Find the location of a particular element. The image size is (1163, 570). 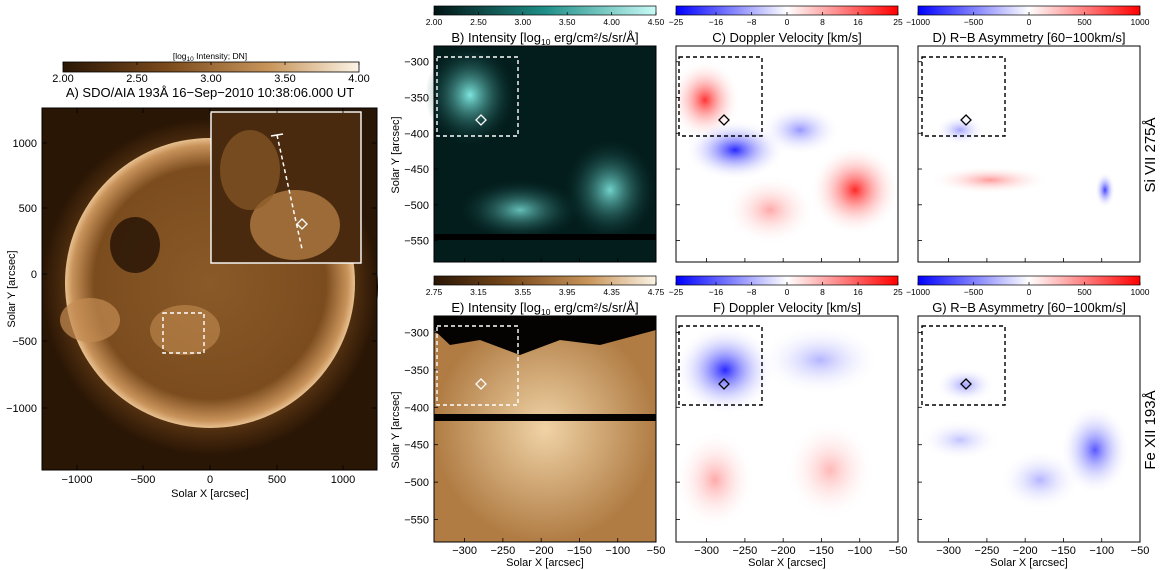

panel-a-xlabel: Solar X [arcsec] is located at coordinates (210, 494).